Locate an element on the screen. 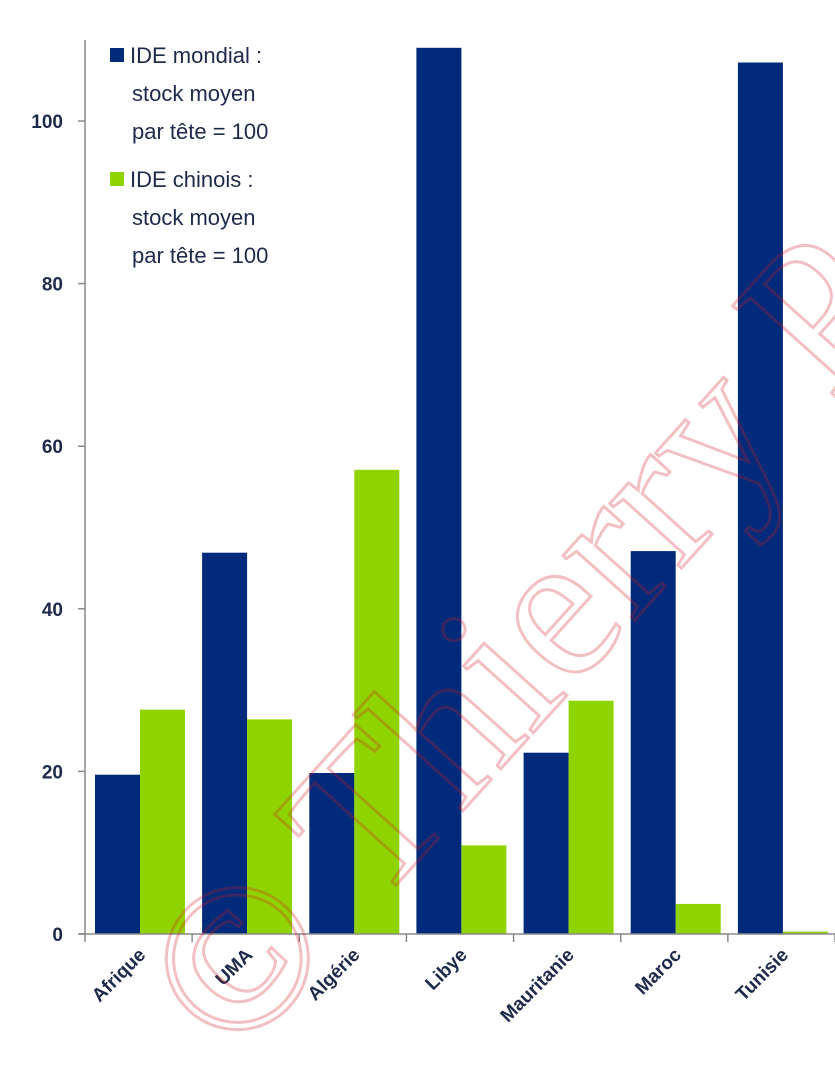 The width and height of the screenshot is (835, 1069). y-tick-label: 60 is located at coordinates (52, 447).